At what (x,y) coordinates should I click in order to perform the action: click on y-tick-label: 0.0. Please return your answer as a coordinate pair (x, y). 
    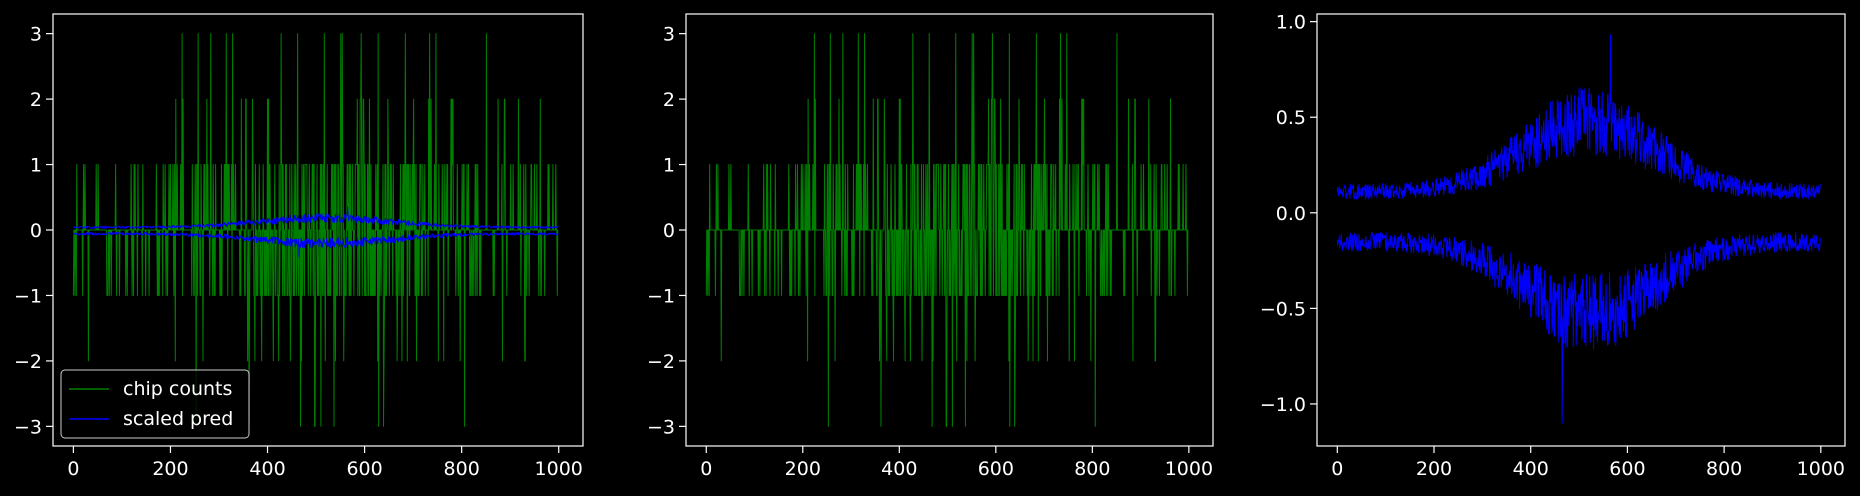
    Looking at the image, I should click on (1291, 214).